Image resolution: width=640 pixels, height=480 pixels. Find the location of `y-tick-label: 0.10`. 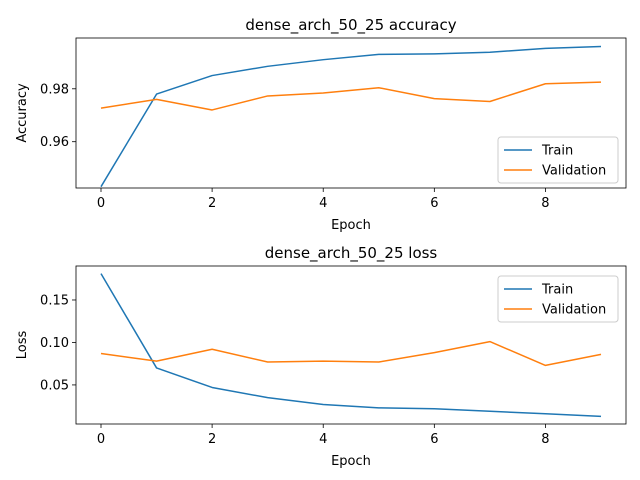

y-tick-label: 0.10 is located at coordinates (54, 343).